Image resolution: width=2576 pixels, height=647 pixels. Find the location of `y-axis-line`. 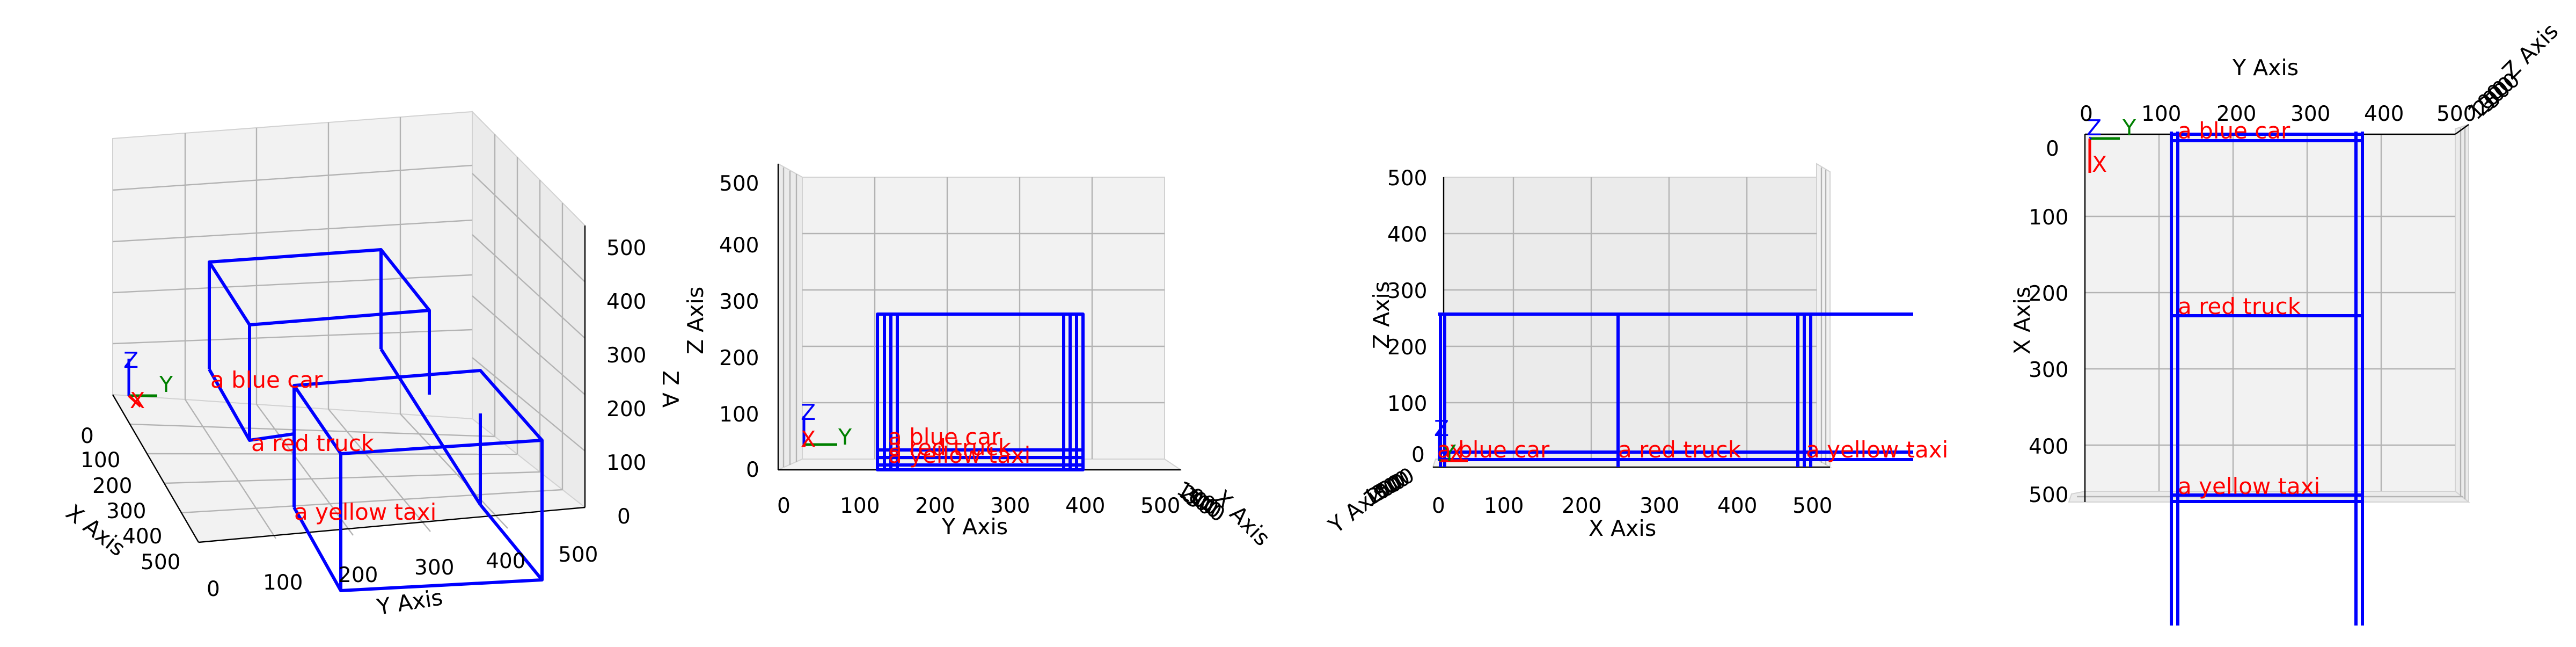

y-axis-line is located at coordinates (392, 524).